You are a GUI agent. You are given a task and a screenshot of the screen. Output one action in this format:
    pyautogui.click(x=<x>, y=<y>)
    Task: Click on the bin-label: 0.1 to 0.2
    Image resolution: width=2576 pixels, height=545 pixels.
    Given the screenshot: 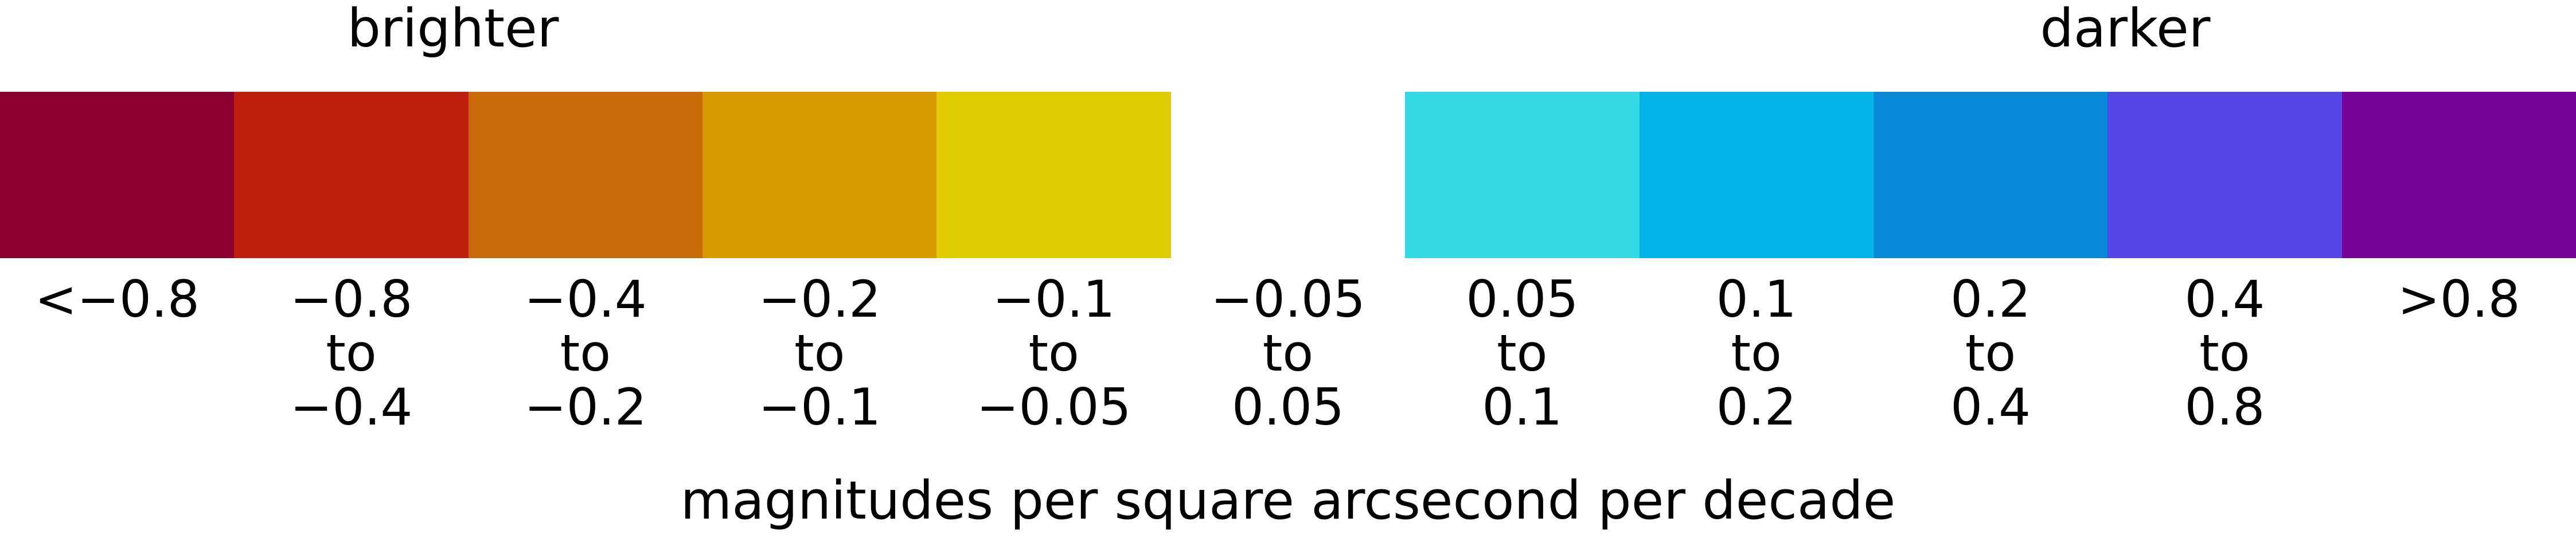 What is the action you would take?
    pyautogui.click(x=1757, y=353)
    